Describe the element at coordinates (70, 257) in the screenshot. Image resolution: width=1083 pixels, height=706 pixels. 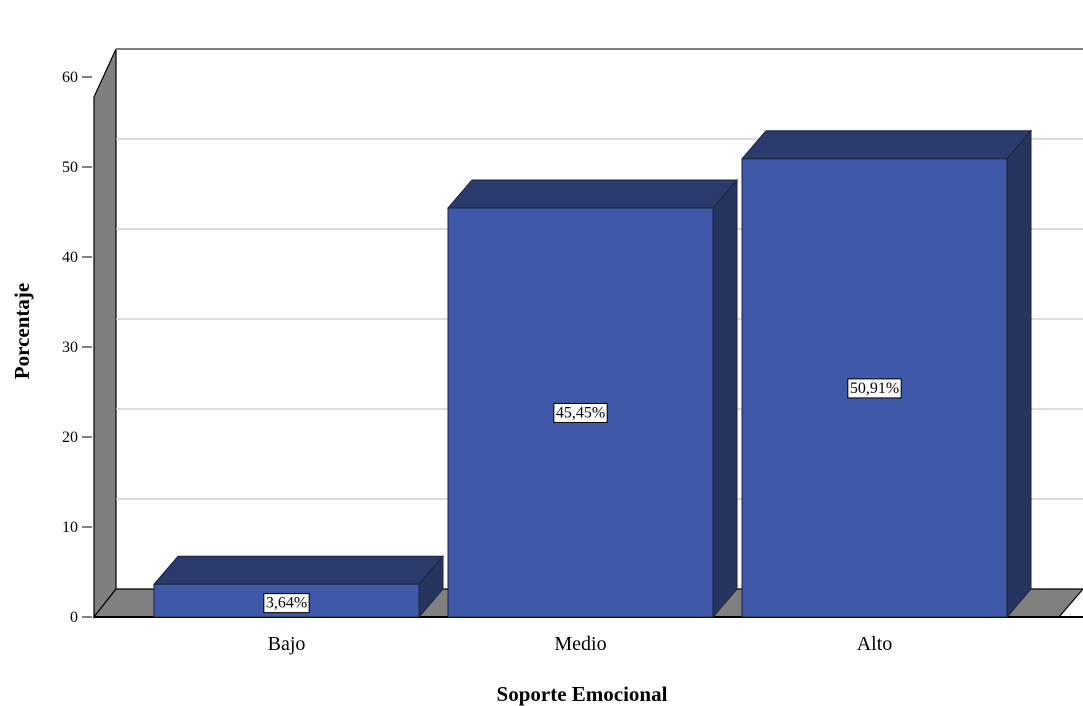
I see `y-tick-label: 40` at that location.